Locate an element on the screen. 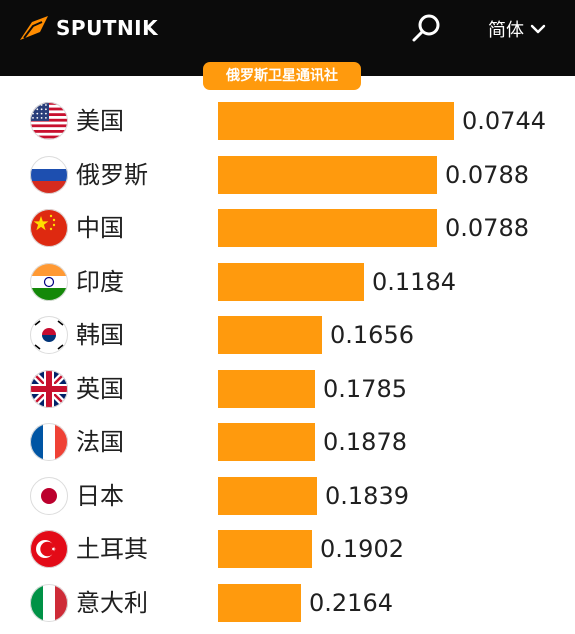 This screenshot has height=634, width=575. category-label: 意大利 is located at coordinates (112, 602).